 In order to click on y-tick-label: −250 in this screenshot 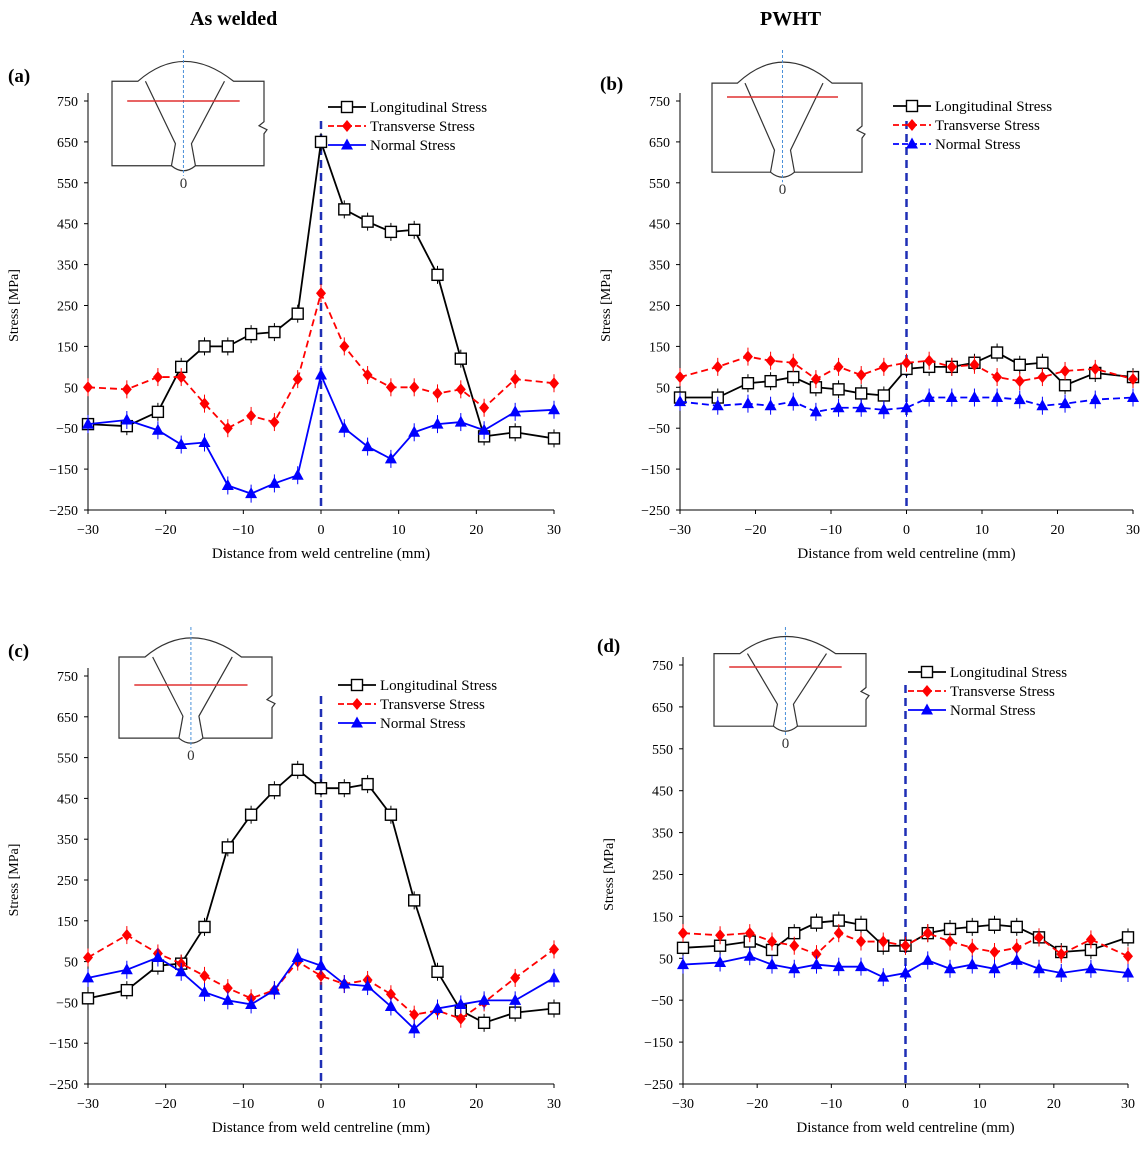, I will do `click(63, 1085)`.